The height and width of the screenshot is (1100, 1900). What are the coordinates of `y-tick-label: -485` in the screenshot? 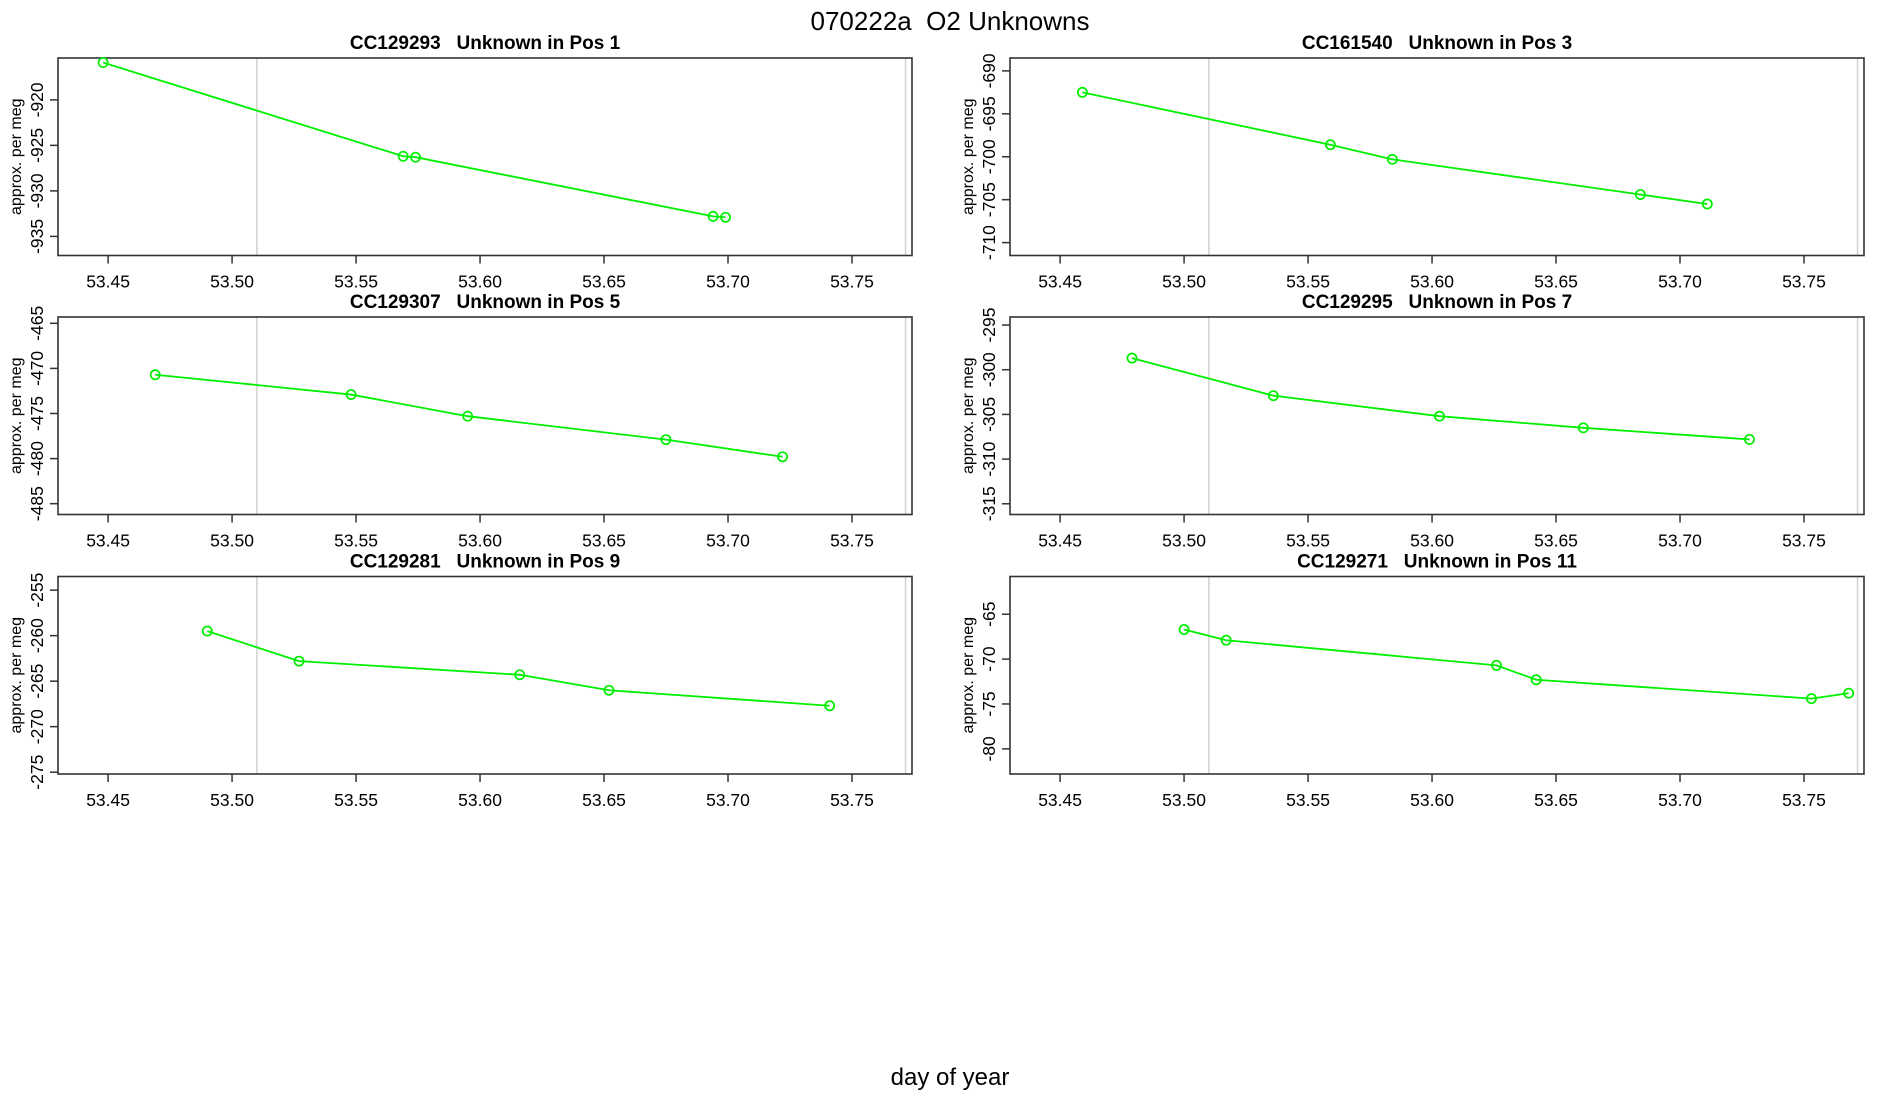 It's located at (37, 503).